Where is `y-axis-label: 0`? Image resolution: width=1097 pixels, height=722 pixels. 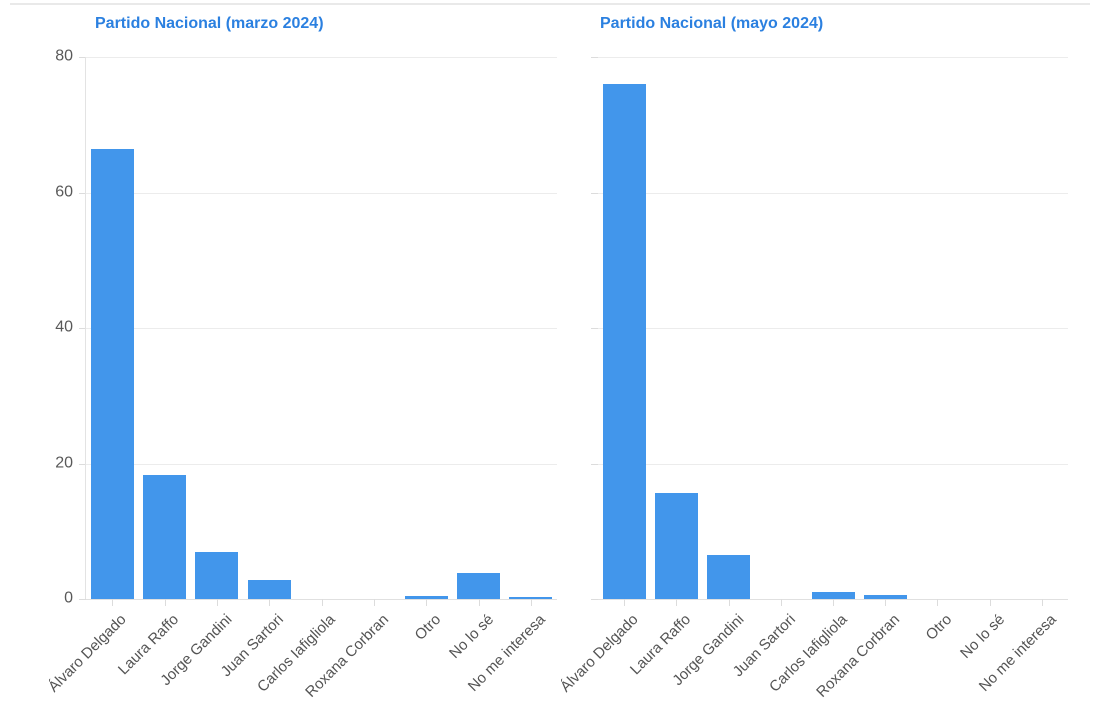 y-axis-label: 0 is located at coordinates (68, 598).